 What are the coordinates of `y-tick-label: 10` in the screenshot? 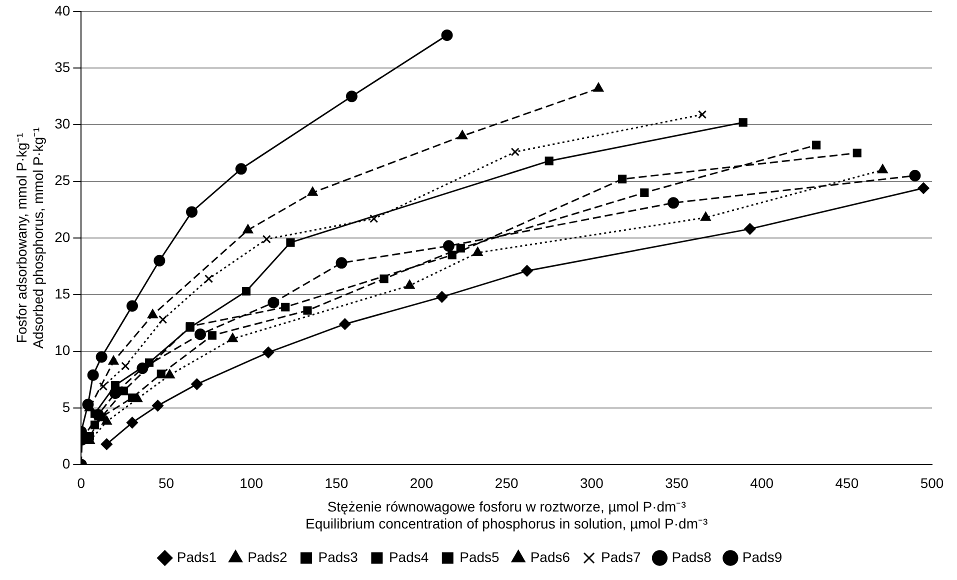 It's located at (62, 350).